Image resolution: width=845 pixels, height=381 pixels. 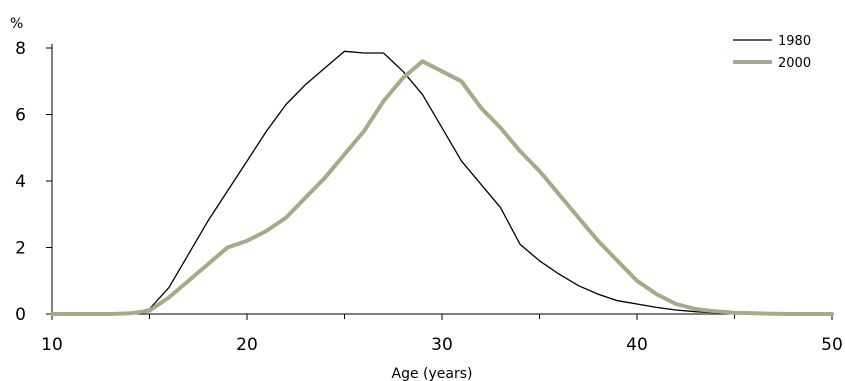 What do you see at coordinates (20, 249) in the screenshot?
I see `y-tick-label: 2` at bounding box center [20, 249].